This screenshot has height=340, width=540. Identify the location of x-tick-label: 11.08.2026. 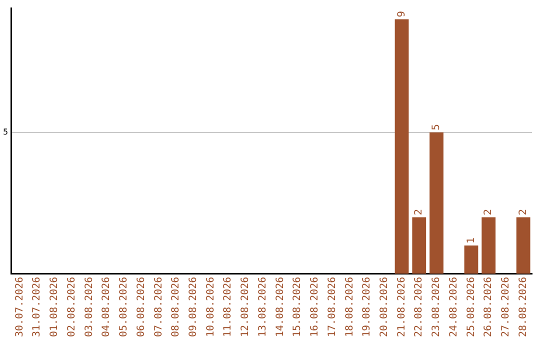
(228, 307).